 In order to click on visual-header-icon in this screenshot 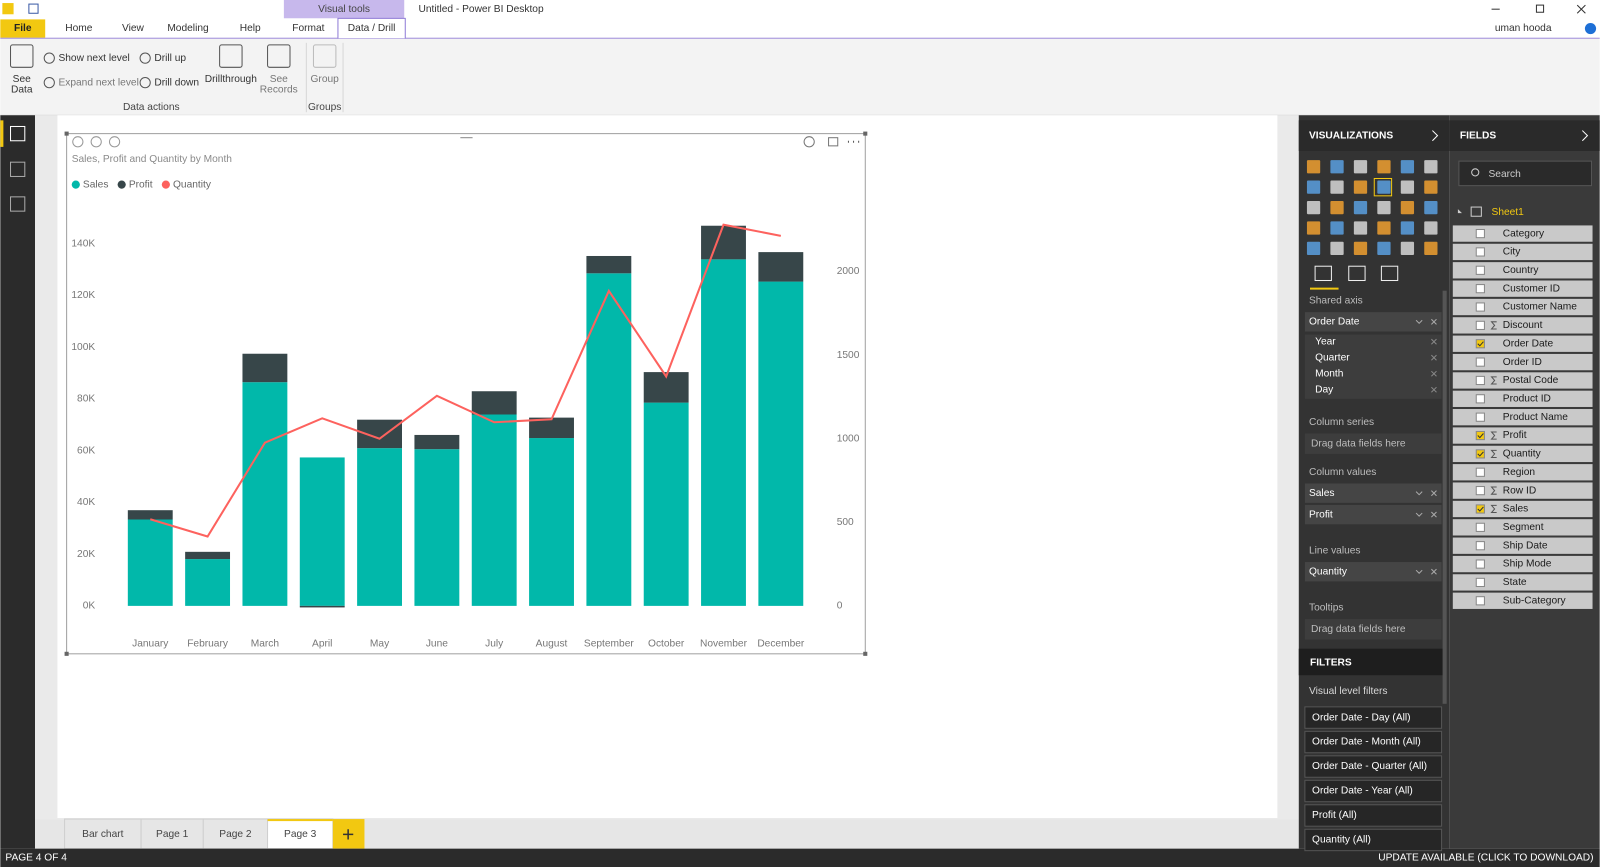, I will do `click(809, 142)`.